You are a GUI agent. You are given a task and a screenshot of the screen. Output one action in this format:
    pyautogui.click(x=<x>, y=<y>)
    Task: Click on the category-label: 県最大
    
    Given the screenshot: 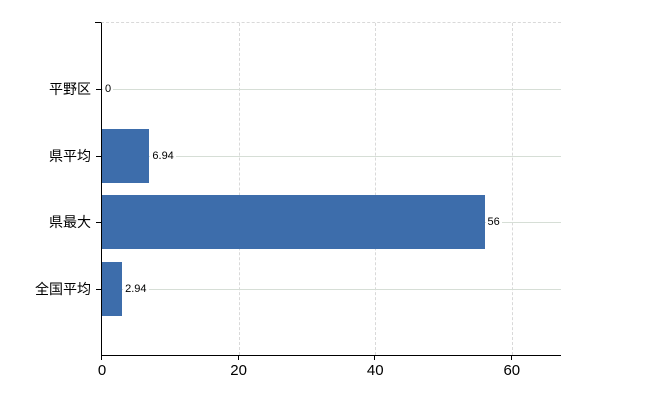 What is the action you would take?
    pyautogui.click(x=70, y=222)
    